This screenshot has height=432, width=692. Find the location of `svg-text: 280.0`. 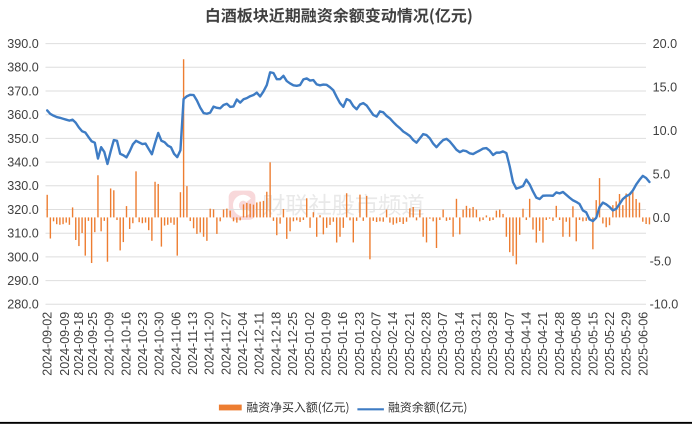

svg-text: 280.0 is located at coordinates (23, 305).